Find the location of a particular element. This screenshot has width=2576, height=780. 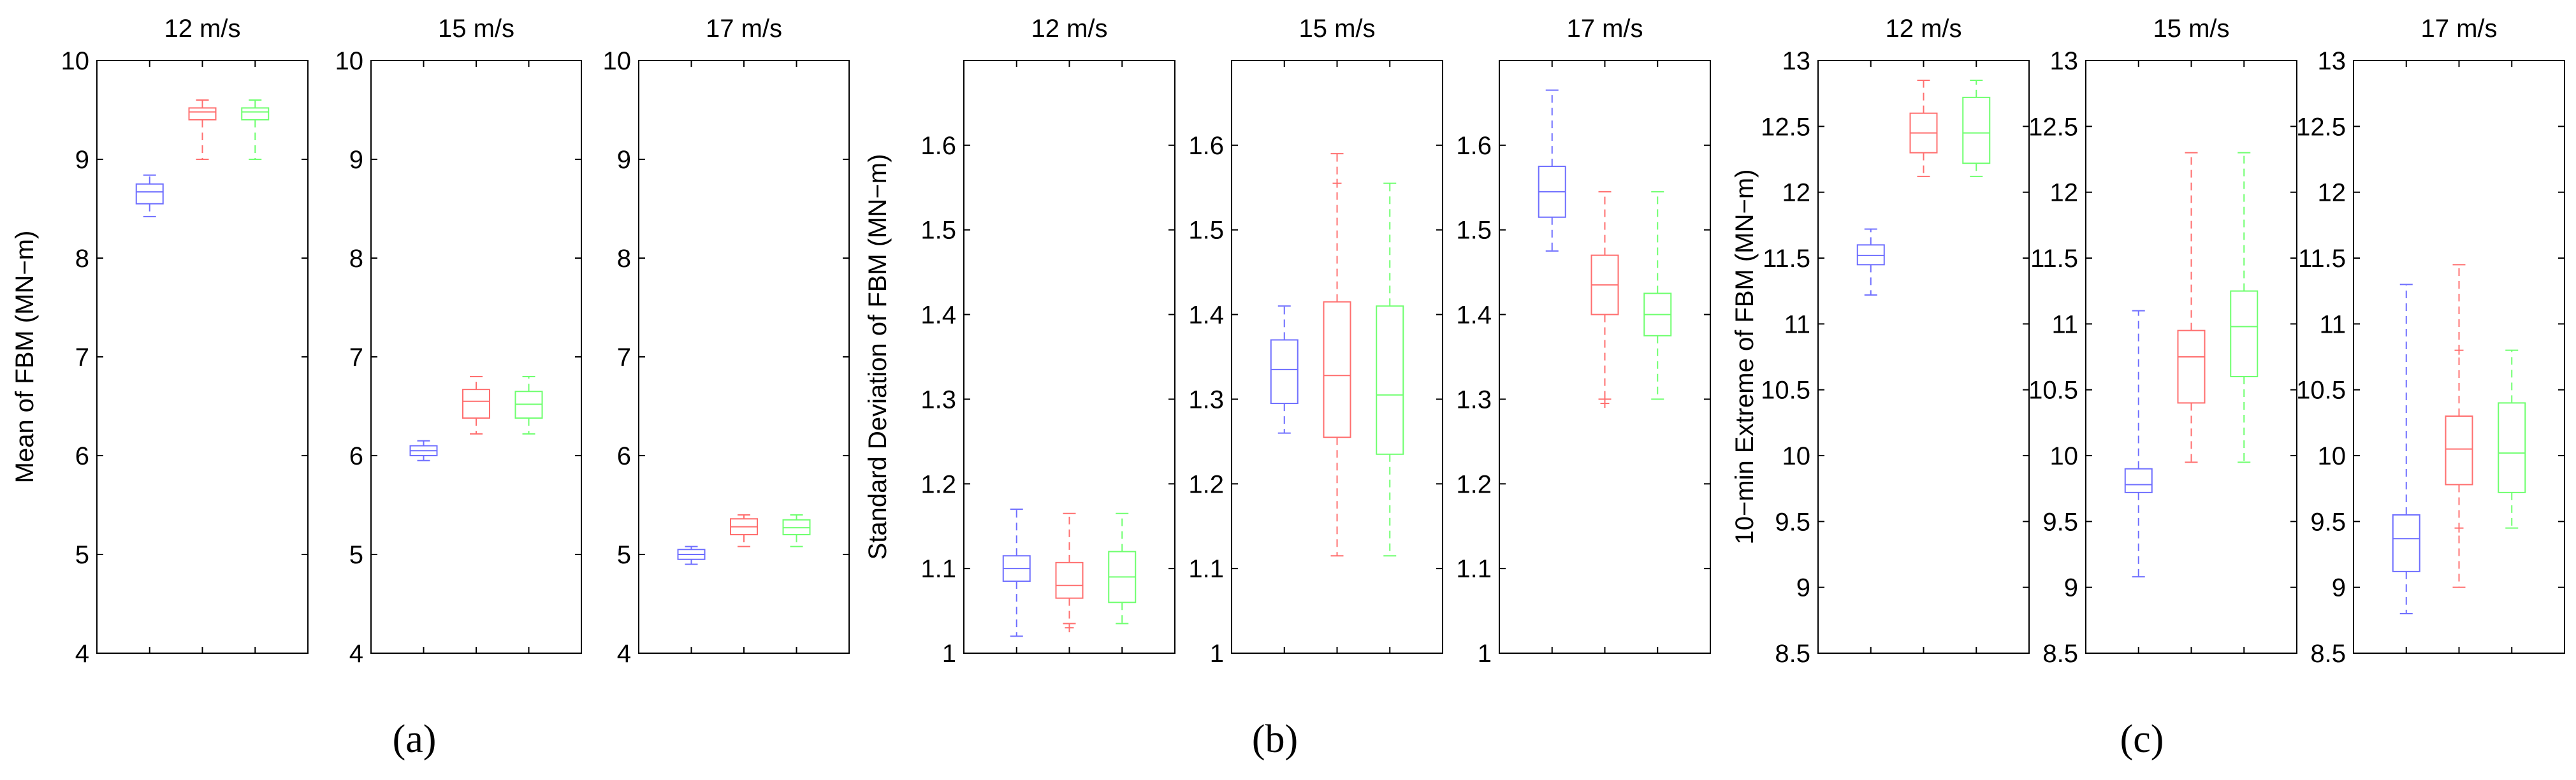

y-tick-label: 4 is located at coordinates (356, 654).